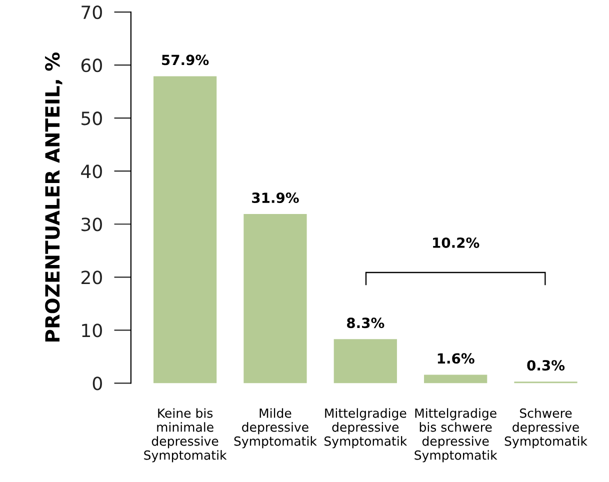  Describe the element at coordinates (185, 435) in the screenshot. I see `x-tick-label: Keine bis minimale depressive Symptomatik` at that location.